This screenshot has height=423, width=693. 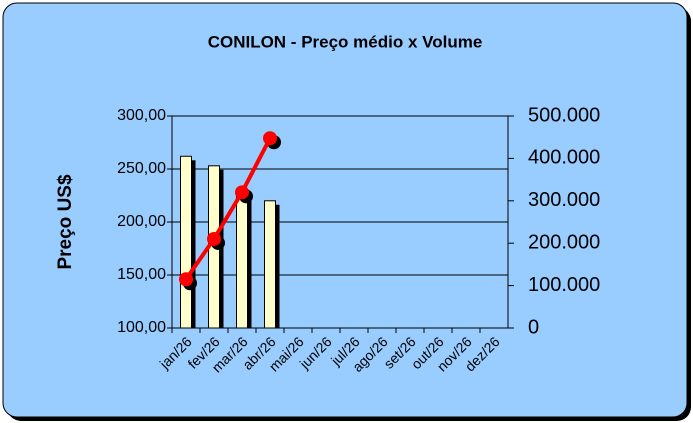 I want to click on y2-tick-label: 0, so click(x=533, y=327).